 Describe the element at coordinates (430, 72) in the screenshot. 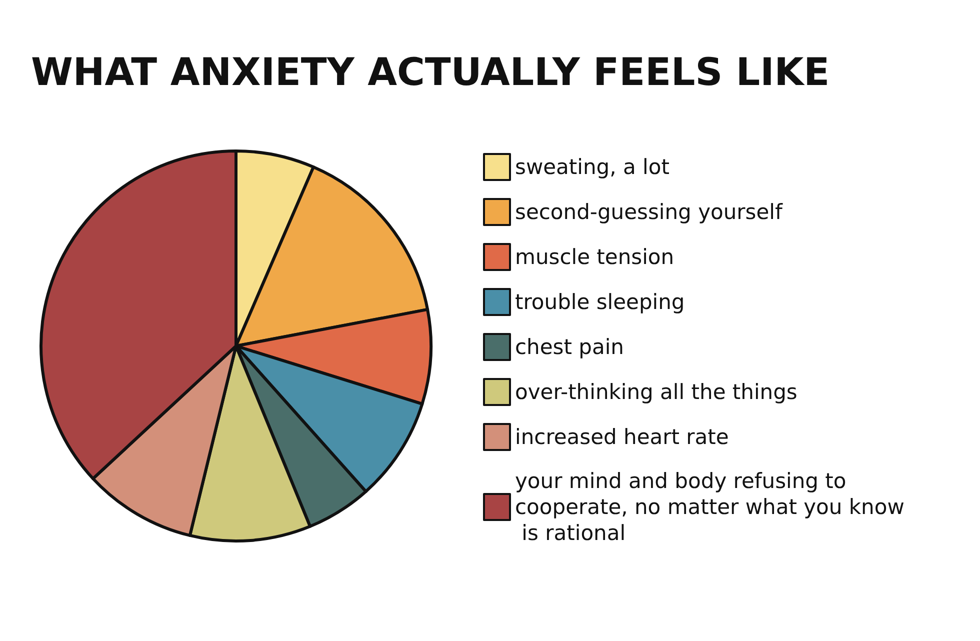

I see `chart-title: WHAT ANXIETY ACTUALLY FEELS LIKE` at that location.